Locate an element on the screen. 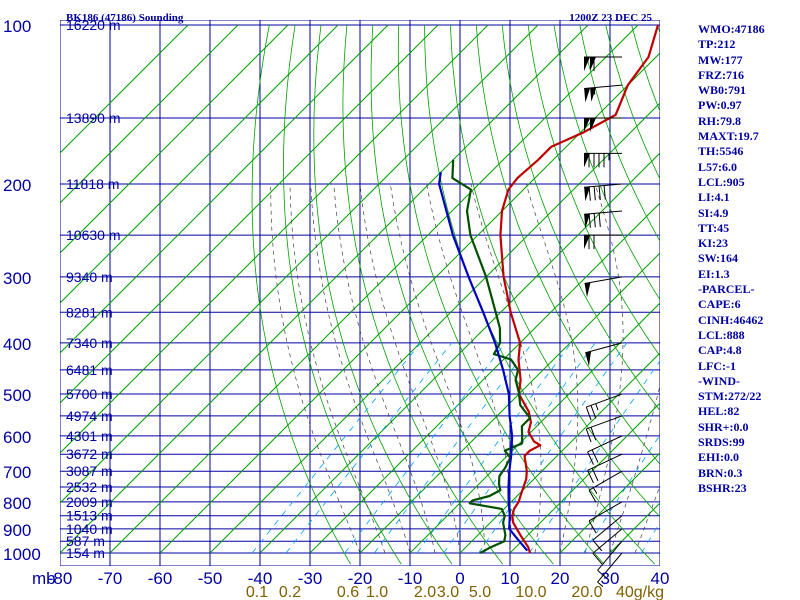  height-label: 3672 m is located at coordinates (89, 454).